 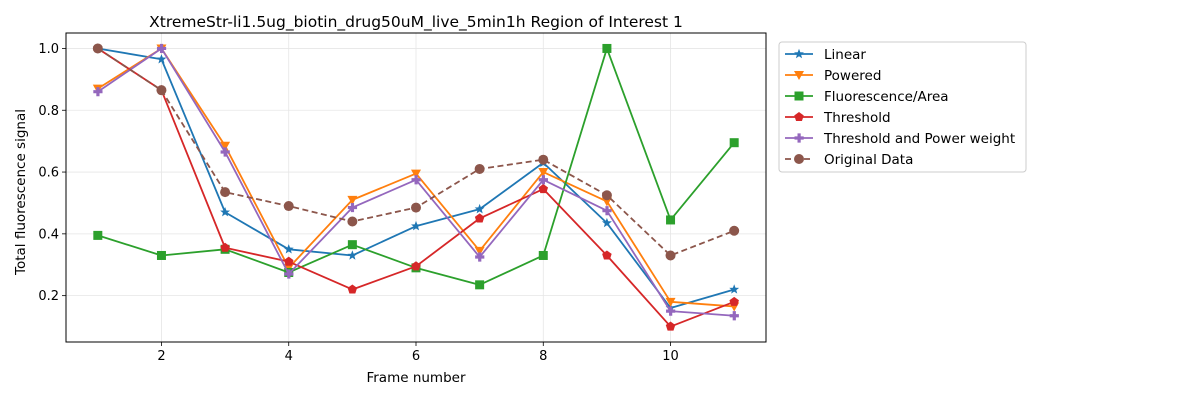 I want to click on x-axis-label: Frame number, so click(x=415, y=378).